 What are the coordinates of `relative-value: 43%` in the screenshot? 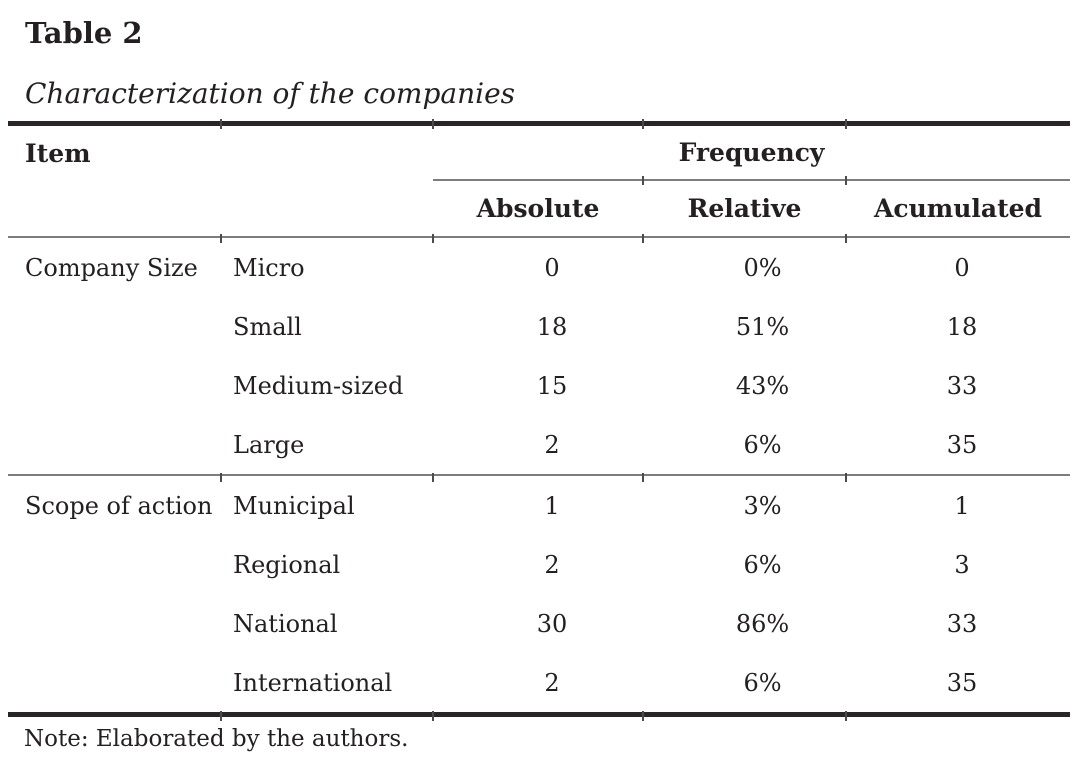 It's located at (762, 385).